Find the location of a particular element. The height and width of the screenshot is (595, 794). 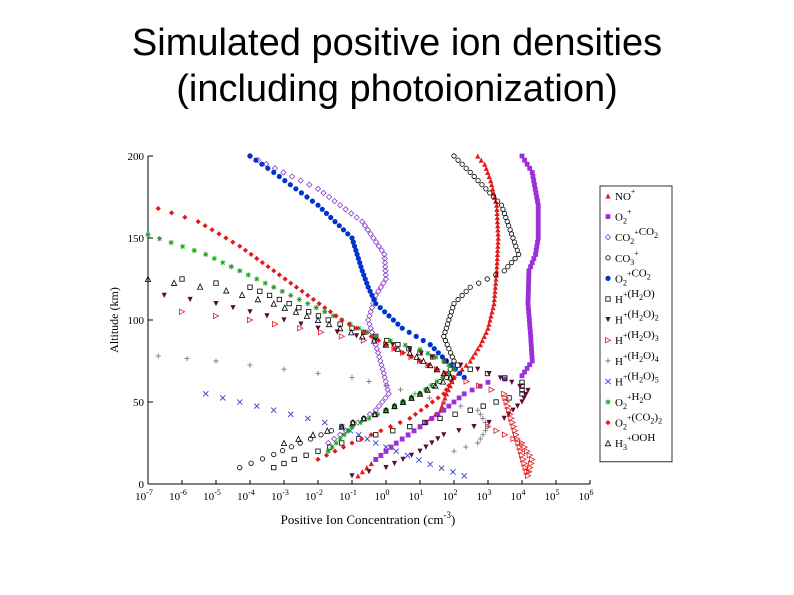

x-tick-label: 10⁶ is located at coordinates (586, 495).